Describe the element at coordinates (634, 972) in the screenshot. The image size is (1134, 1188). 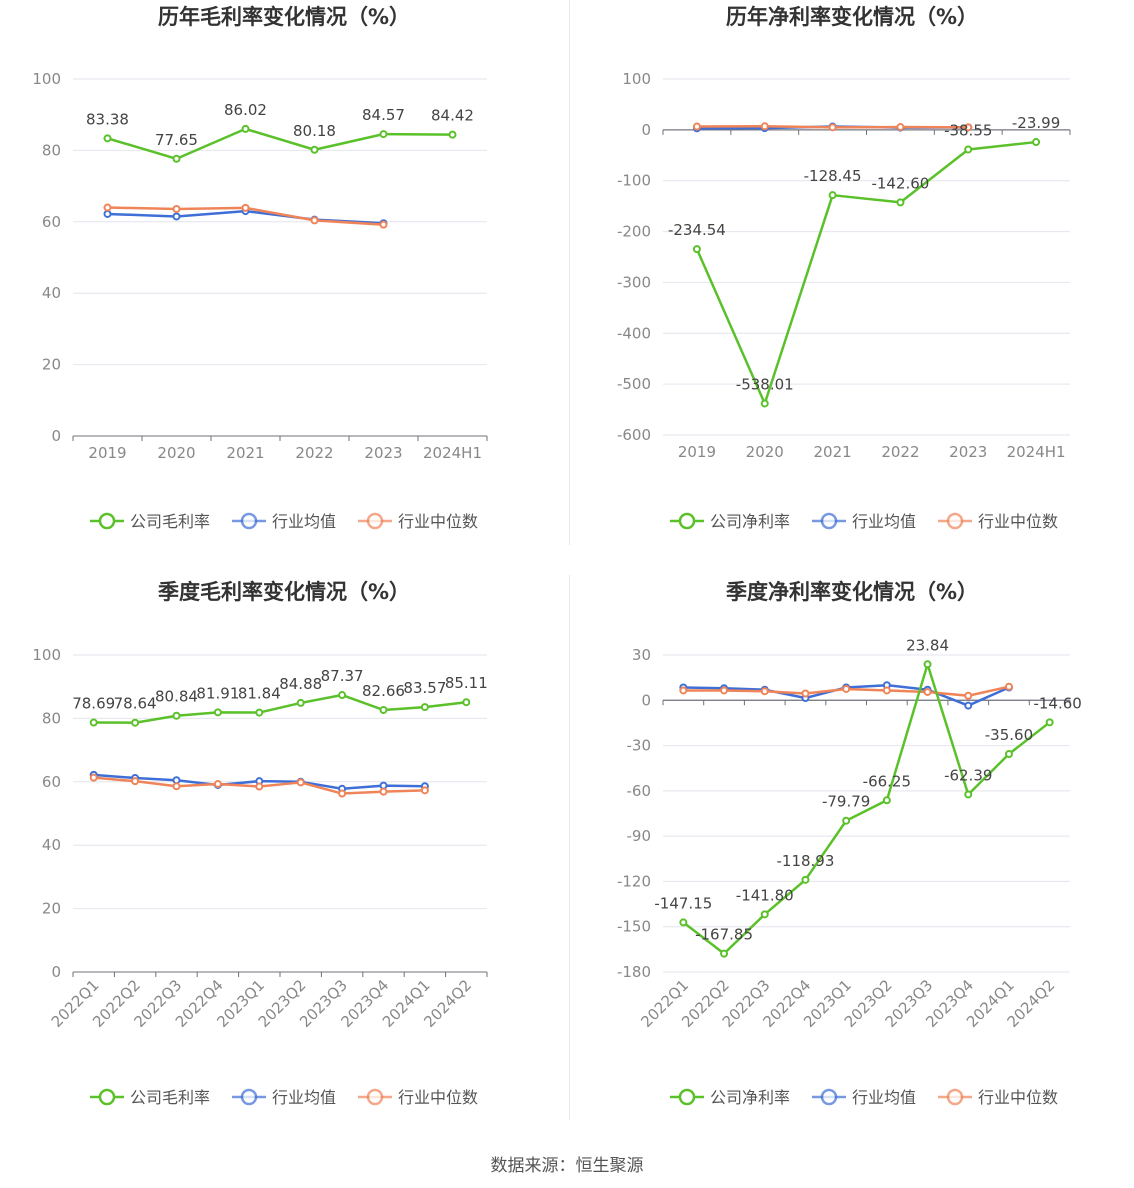
I see `y-tick-label: -180` at that location.